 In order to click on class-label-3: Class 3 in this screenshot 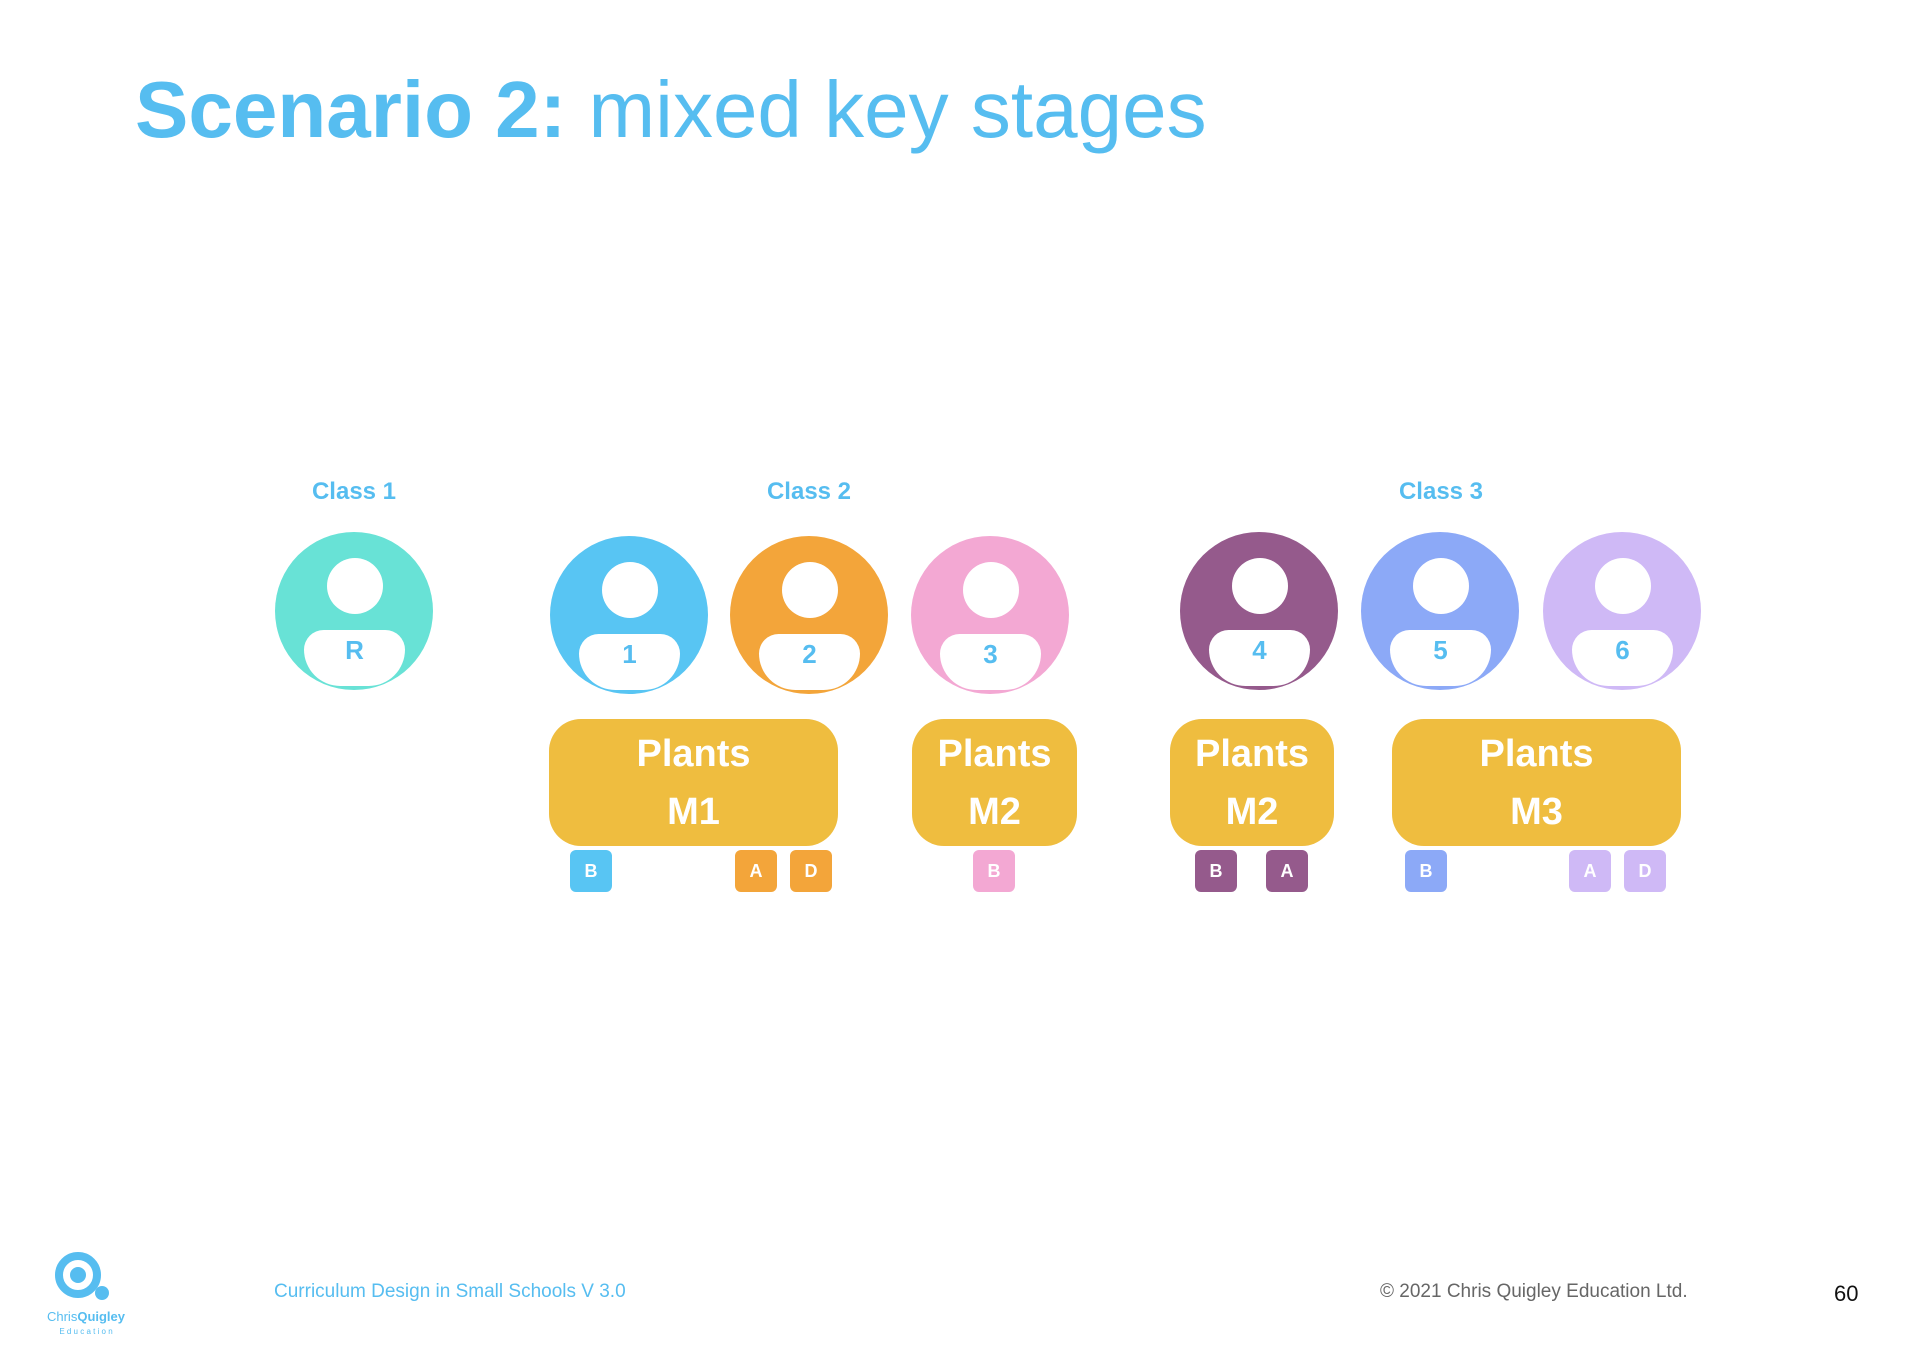, I will do `click(1441, 491)`.